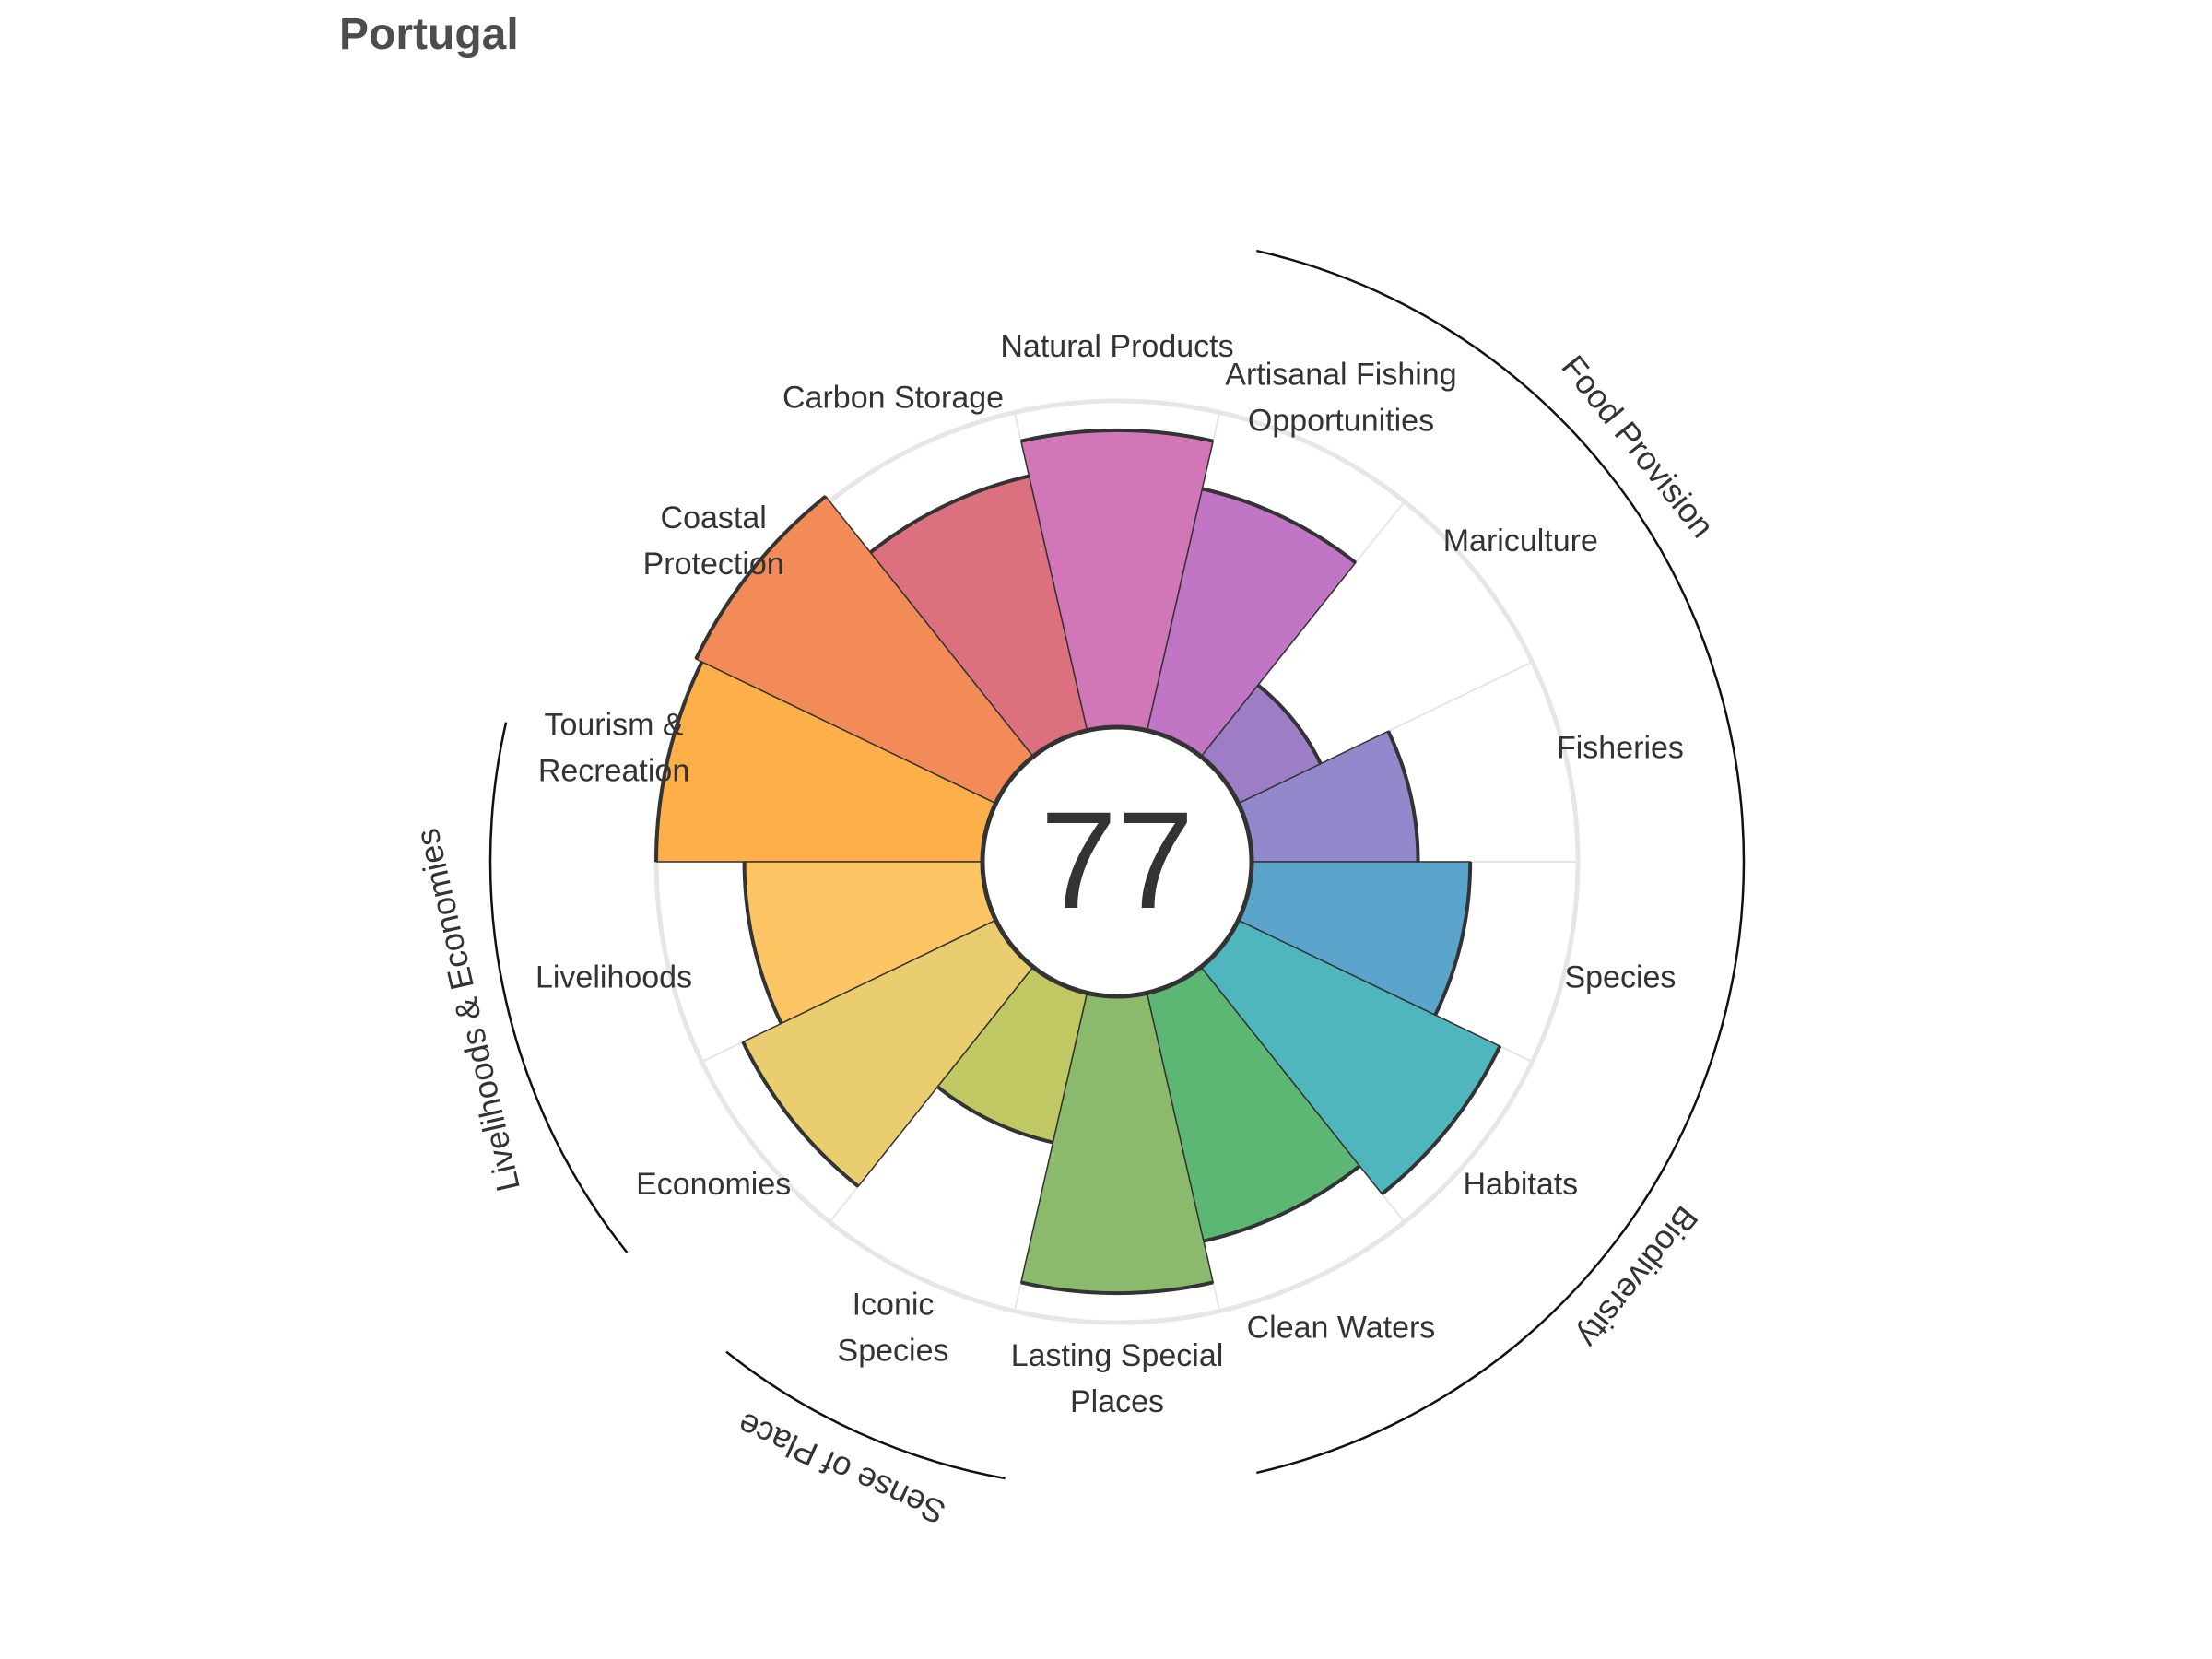  What do you see at coordinates (1520, 1184) in the screenshot?
I see `petal-label: Habitats` at bounding box center [1520, 1184].